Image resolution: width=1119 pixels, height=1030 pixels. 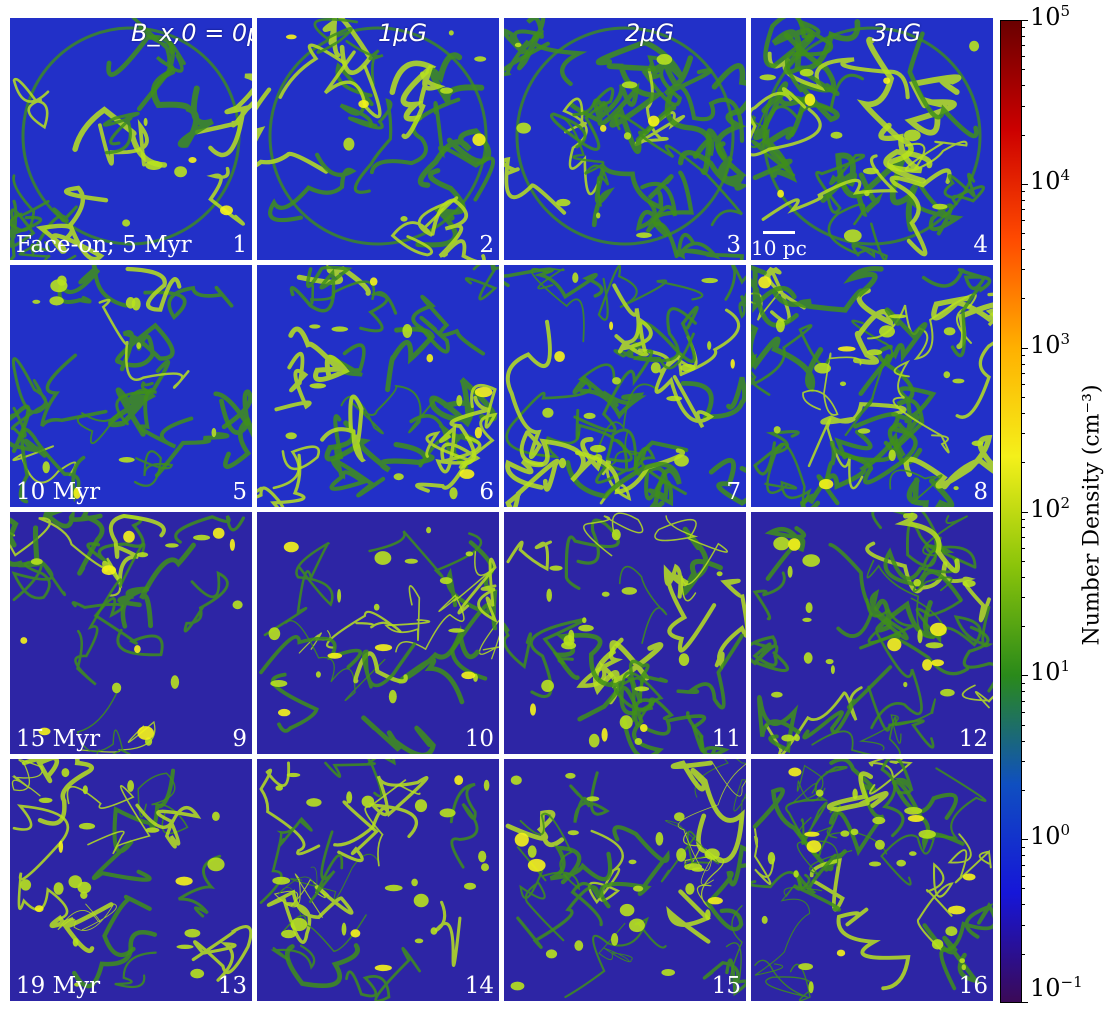 What do you see at coordinates (403, 33) in the screenshot?
I see `column-title-2: 1μG` at bounding box center [403, 33].